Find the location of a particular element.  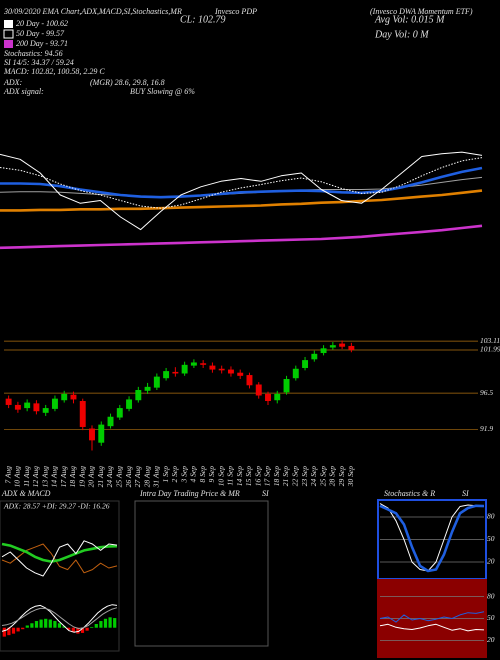

x-tick-label: 3 Sep is located at coordinates (183, 475).